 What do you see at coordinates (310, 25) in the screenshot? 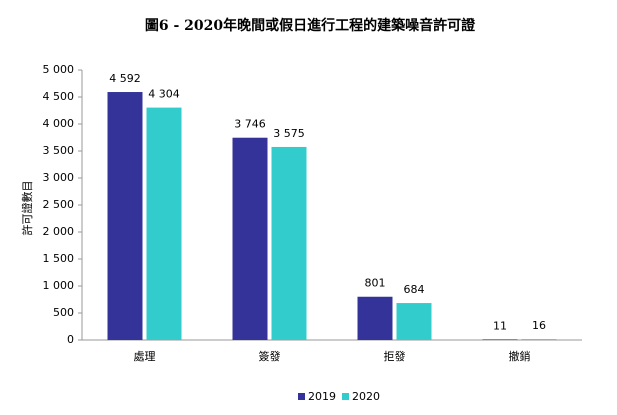
I see `chart-title: 圖6 - 2020年晚間或假日進行工程的建築噪音許可證` at bounding box center [310, 25].